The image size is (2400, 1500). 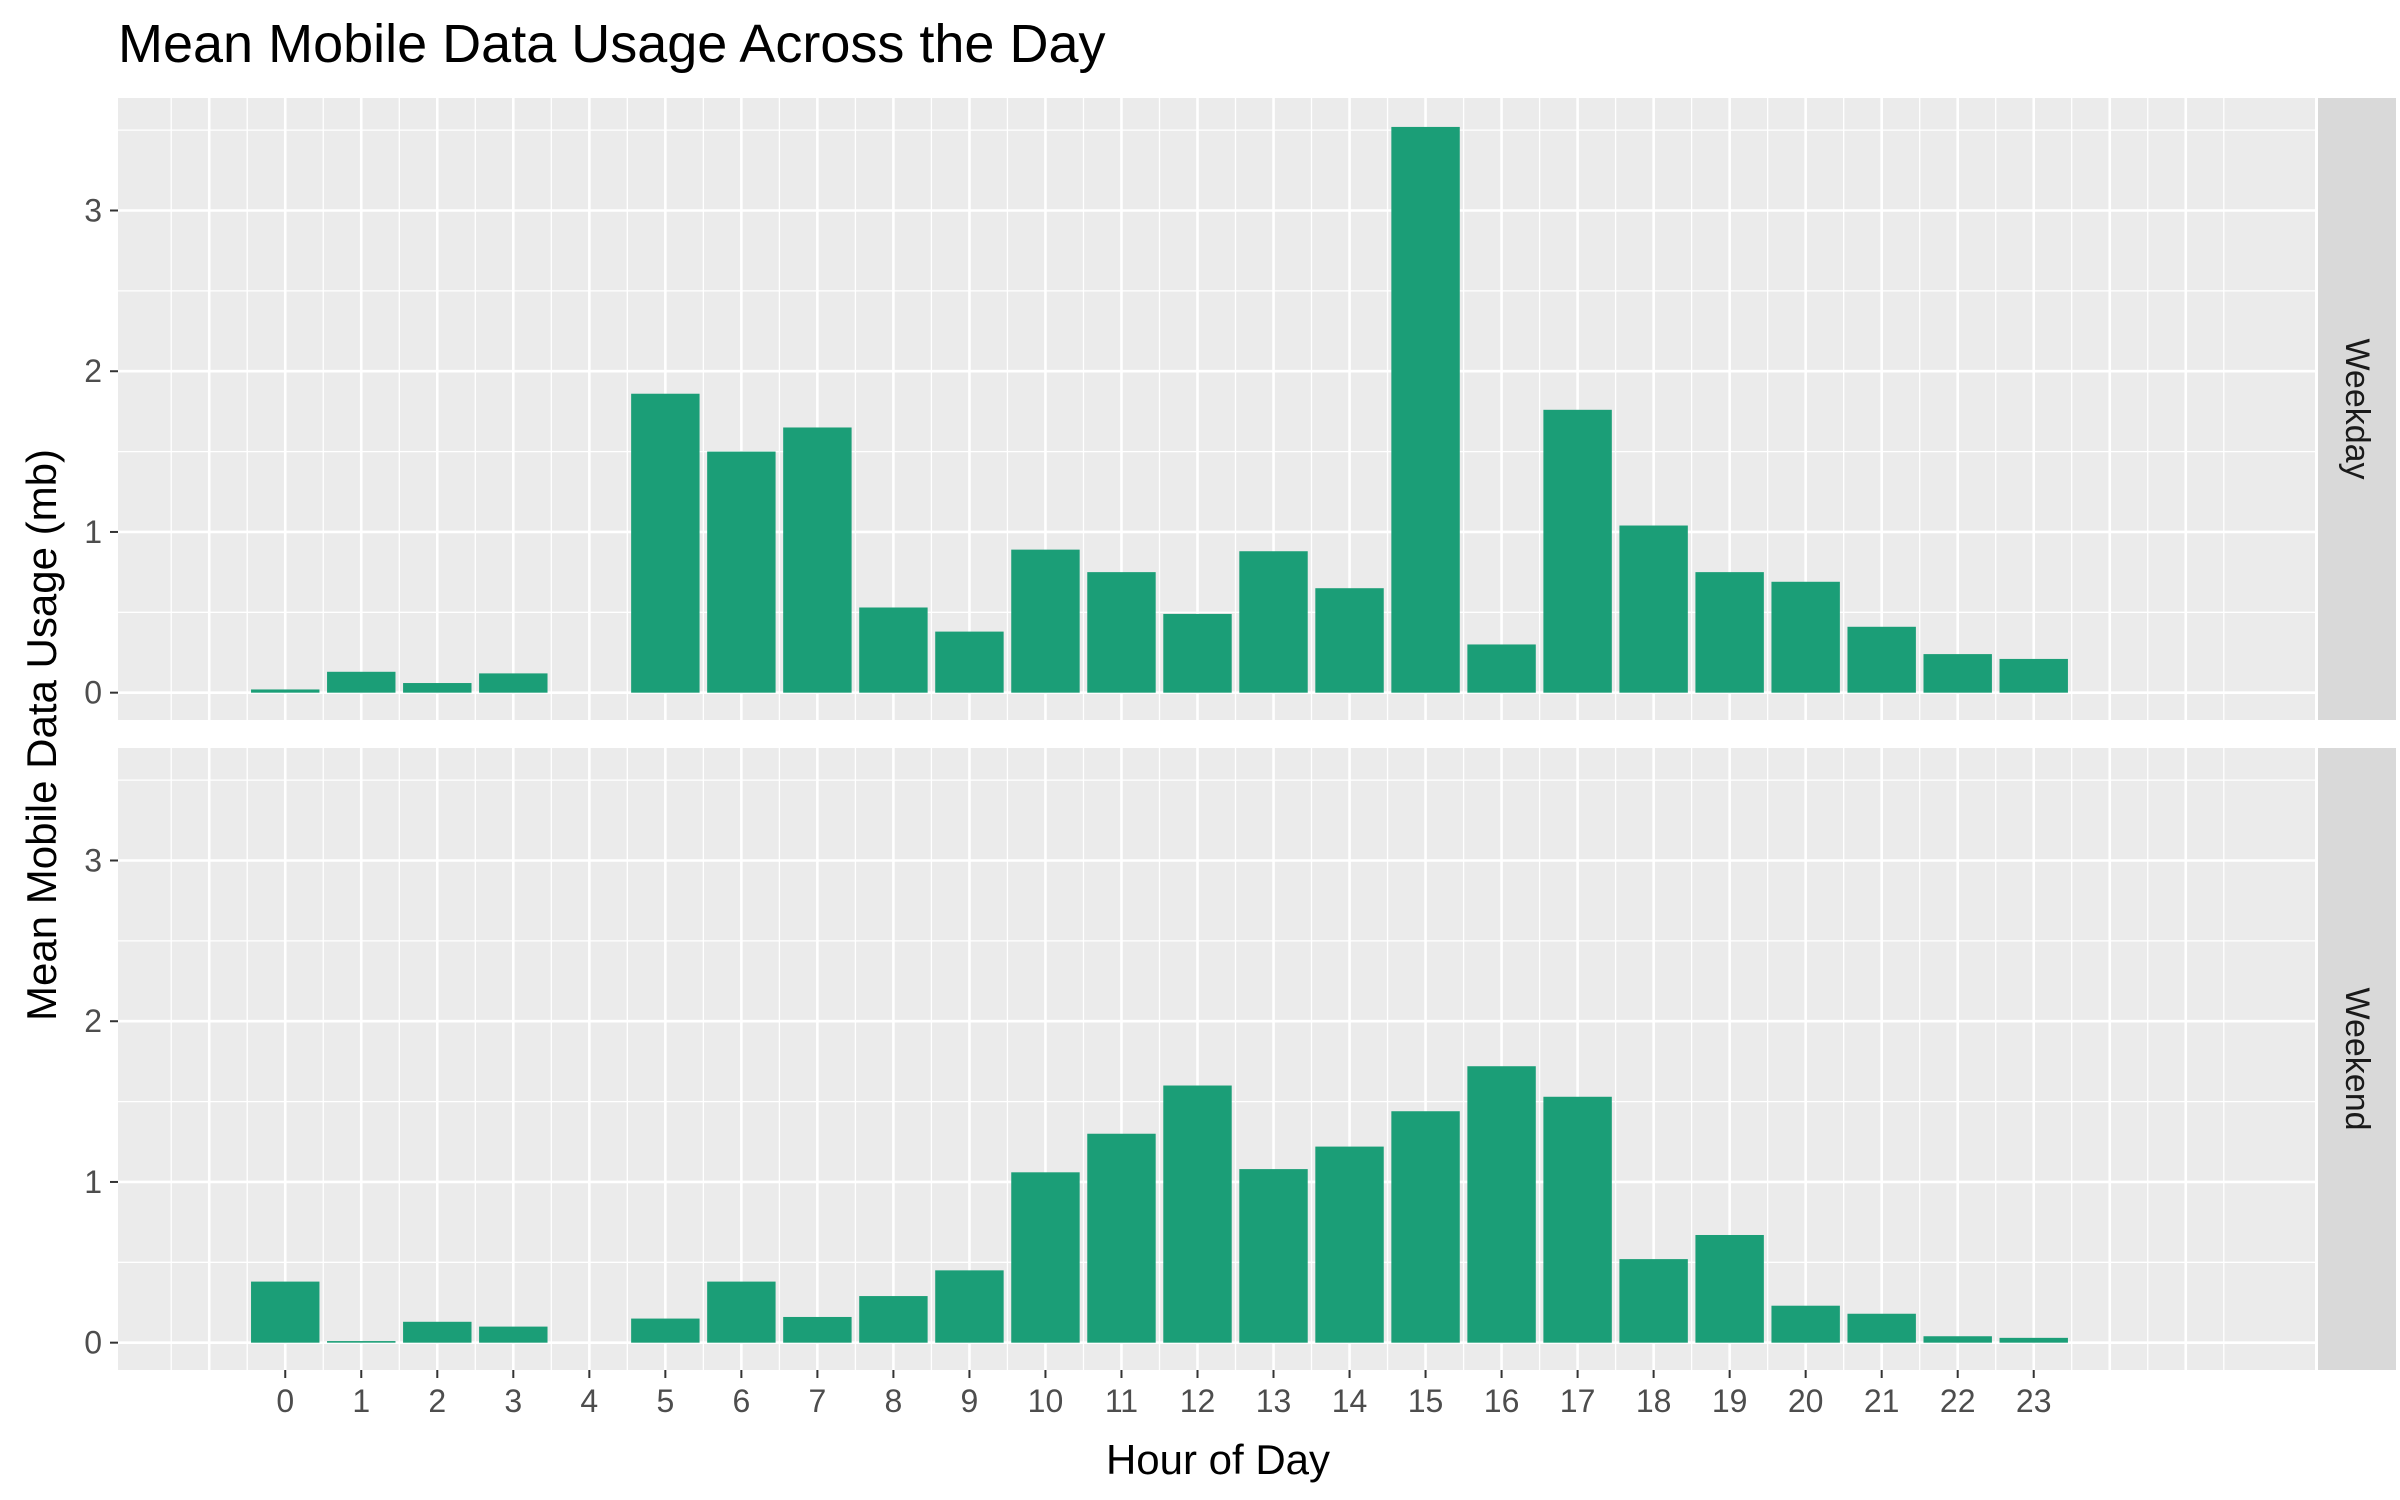 I want to click on x-axis: 0 1 2 3 4 5 6 7 8 9 10 11 12 13 14 15 16 17 18 19 20 21 22 23, so click(x=1164, y=1394).